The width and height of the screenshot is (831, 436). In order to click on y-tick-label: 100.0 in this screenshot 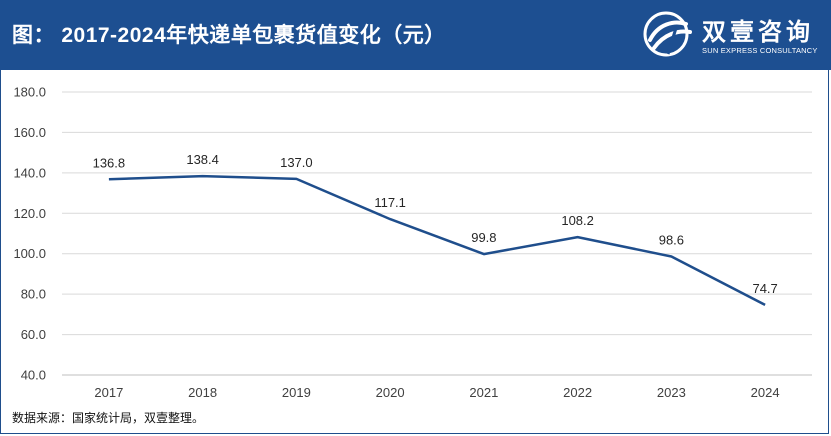, I will do `click(29, 253)`.